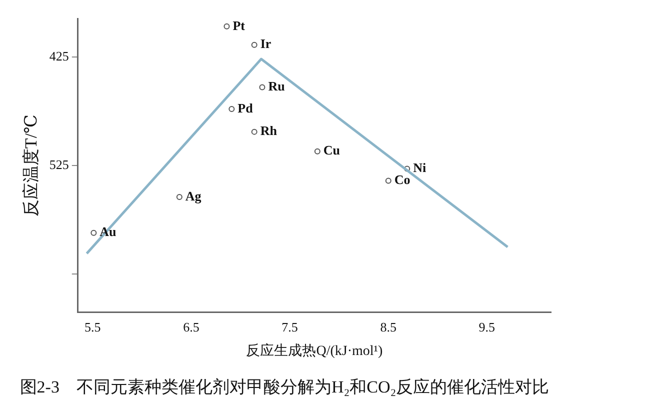  Describe the element at coordinates (269, 130) in the screenshot. I see `annotation: Rh` at that location.